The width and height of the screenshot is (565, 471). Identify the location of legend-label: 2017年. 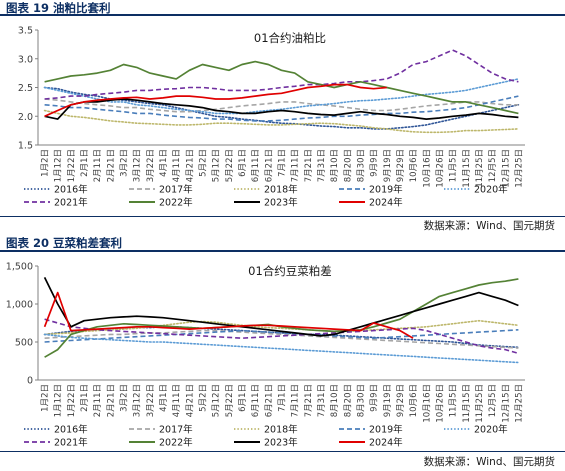
(176, 430).